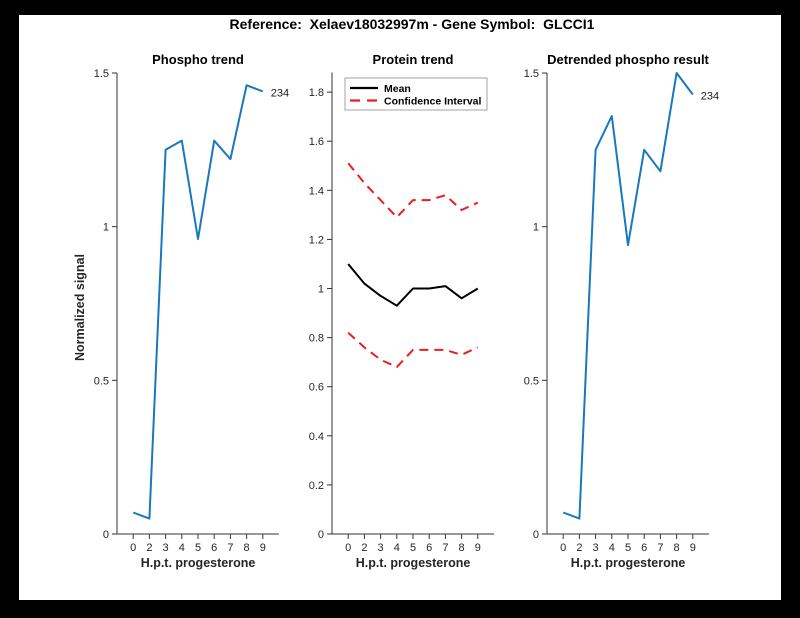  What do you see at coordinates (316, 191) in the screenshot?
I see `y-tick-label: 1.4` at bounding box center [316, 191].